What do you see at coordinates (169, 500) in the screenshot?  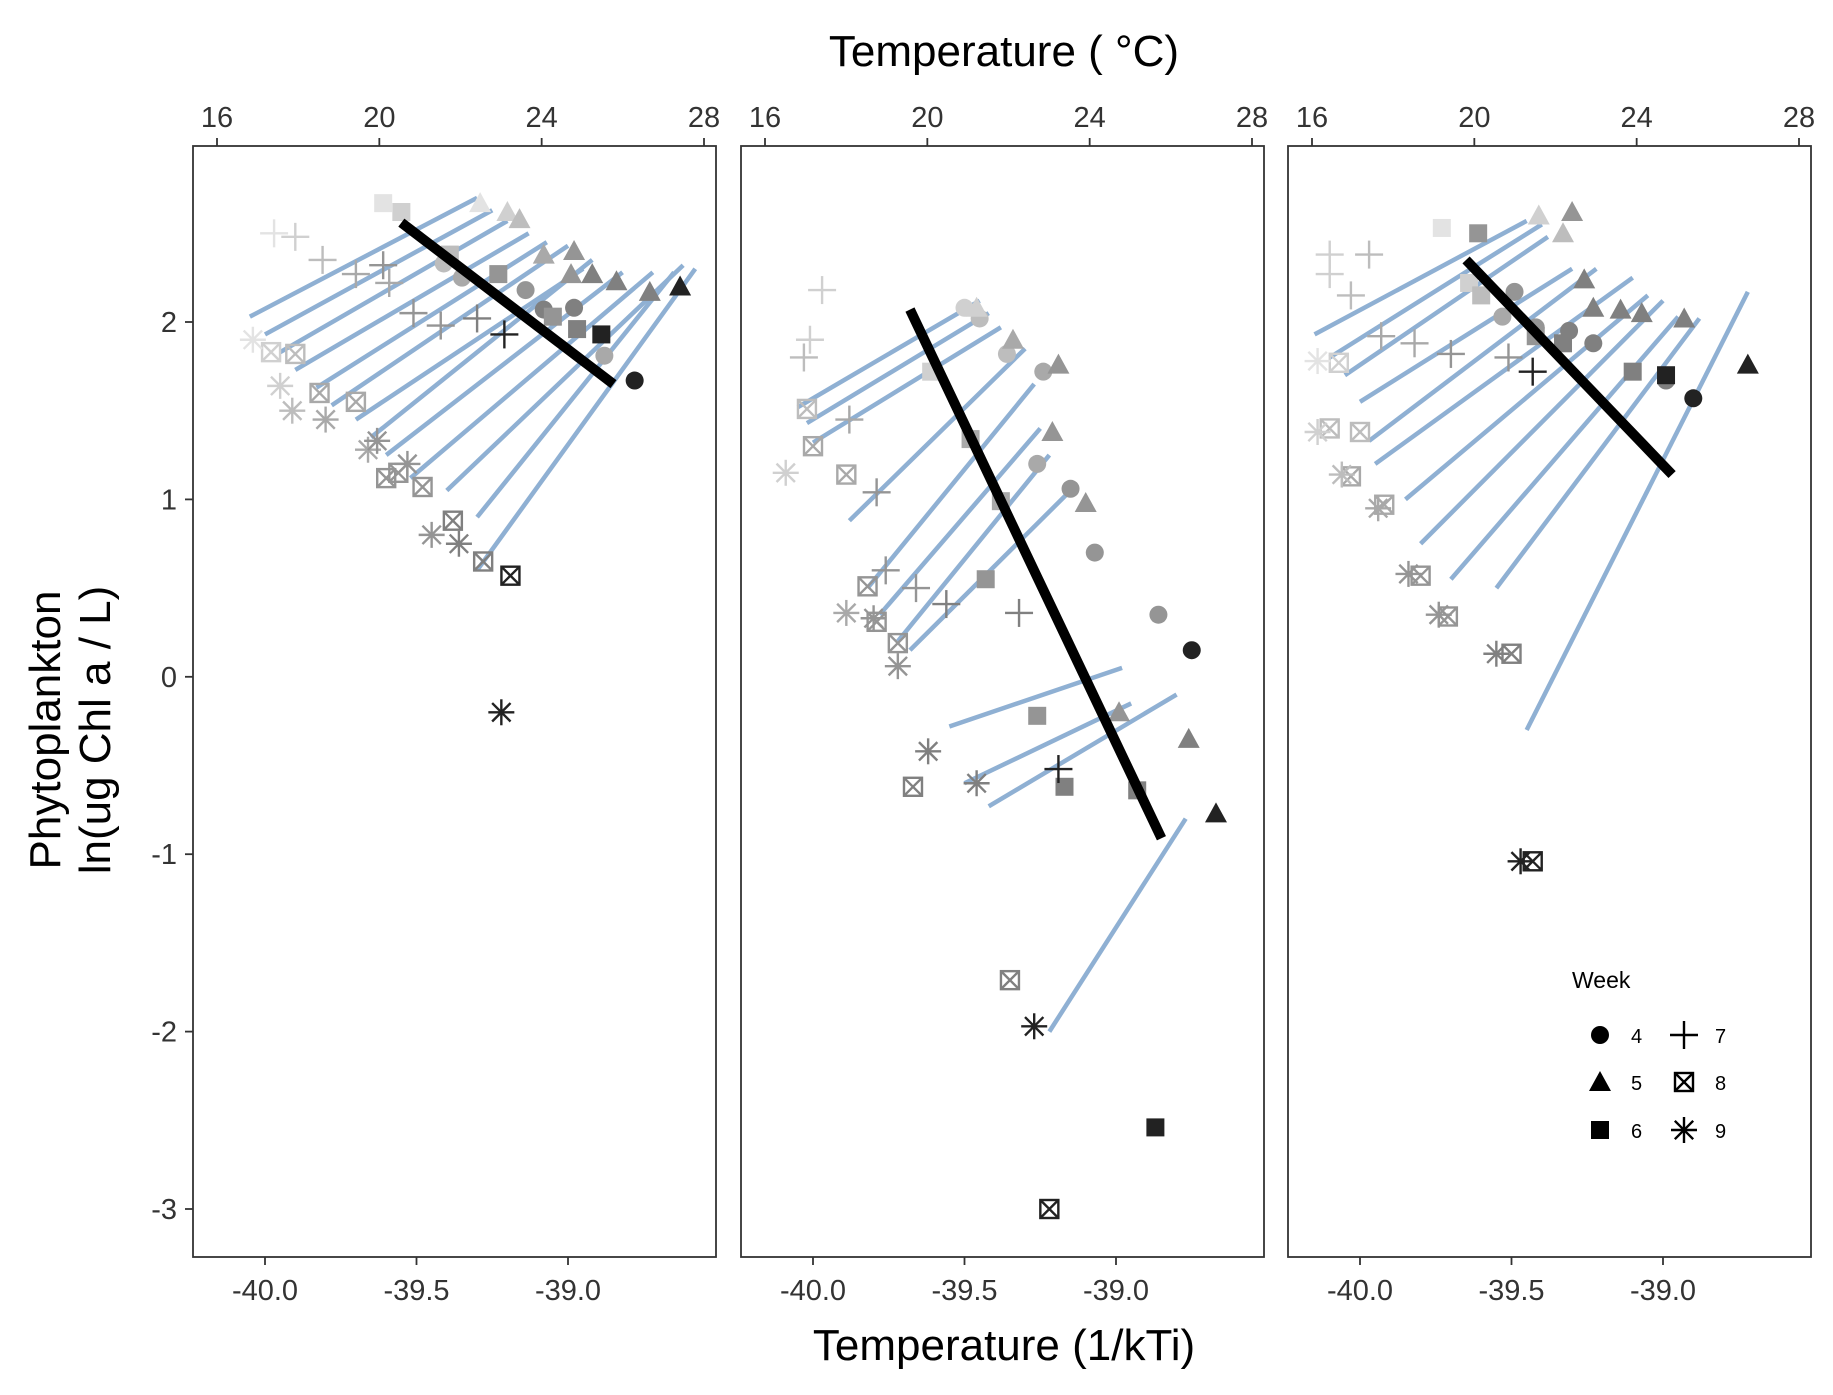 I see `y-tick-label: 1` at bounding box center [169, 500].